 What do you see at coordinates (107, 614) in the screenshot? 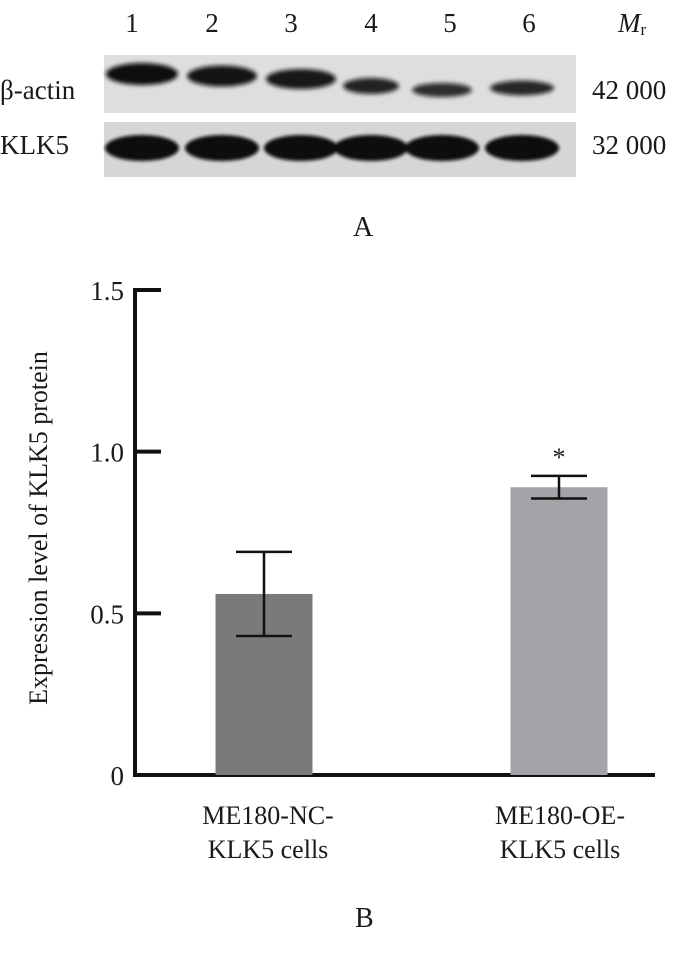
I see `y-tick-label: 0.5` at bounding box center [107, 614].